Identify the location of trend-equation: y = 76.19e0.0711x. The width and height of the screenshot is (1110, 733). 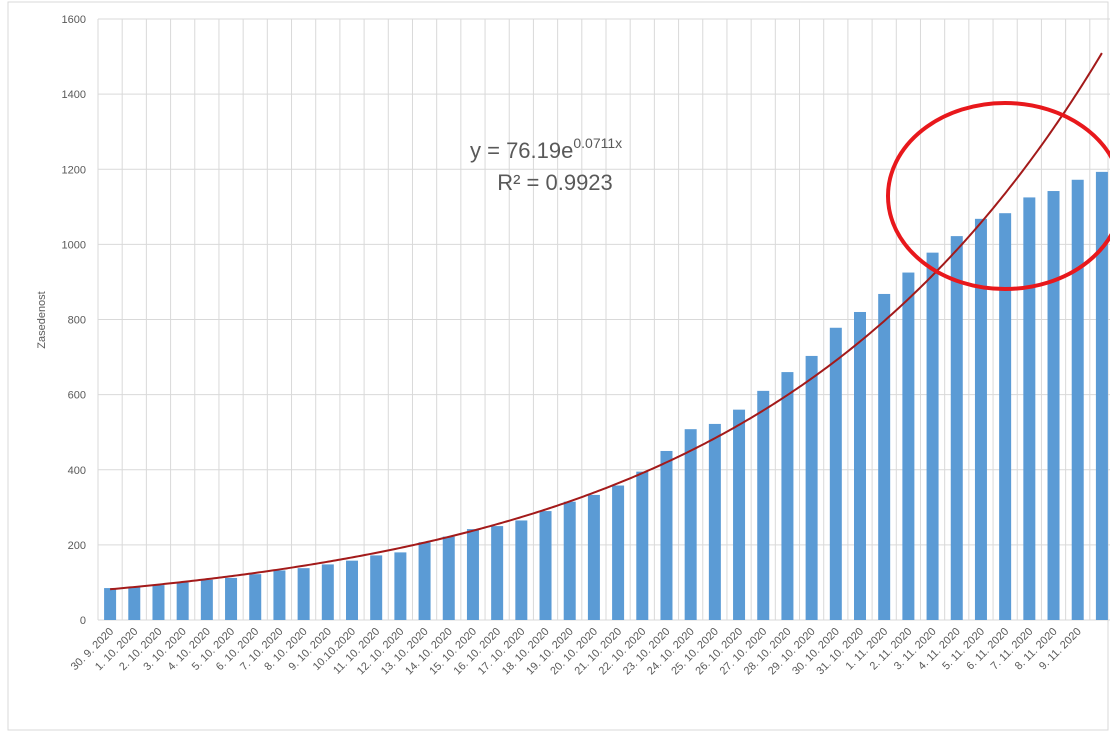
(546, 149).